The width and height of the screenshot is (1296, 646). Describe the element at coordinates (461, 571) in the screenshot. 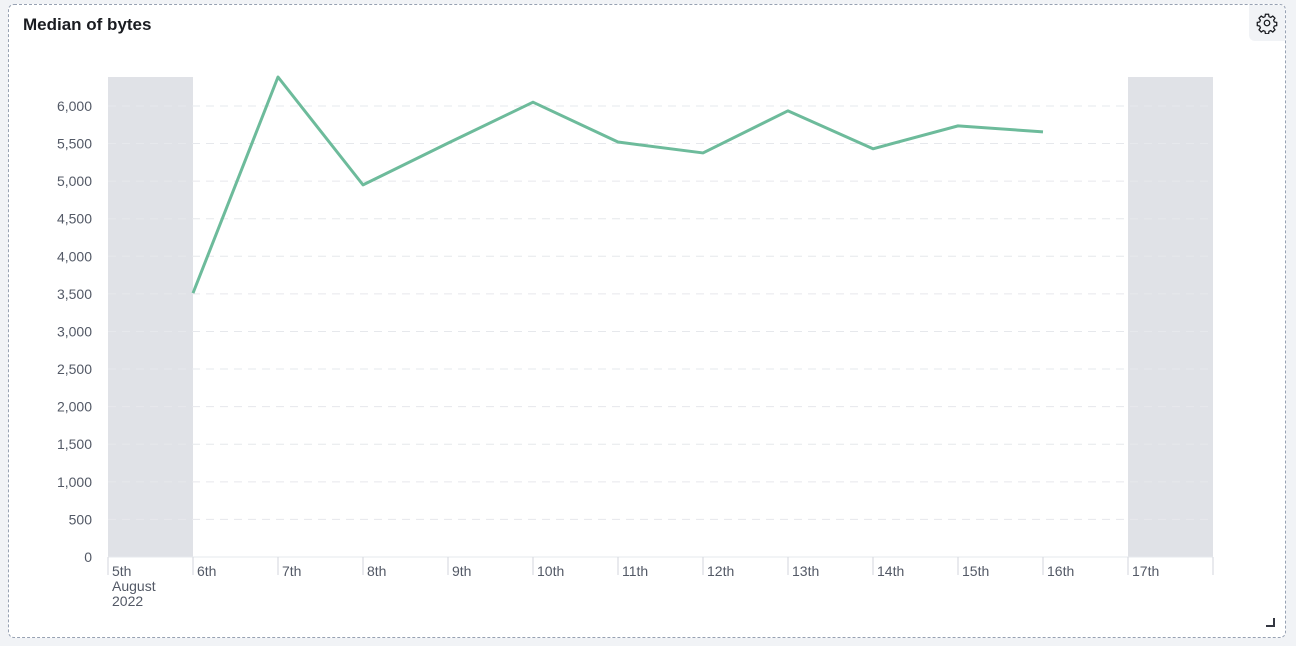

I see `x-tick-label: 9th` at that location.